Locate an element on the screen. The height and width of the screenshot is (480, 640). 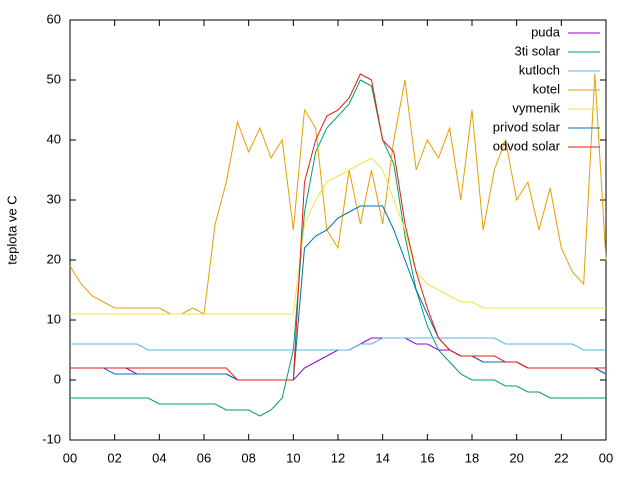
y-axis-label: teplota ve C is located at coordinates (11, 229).